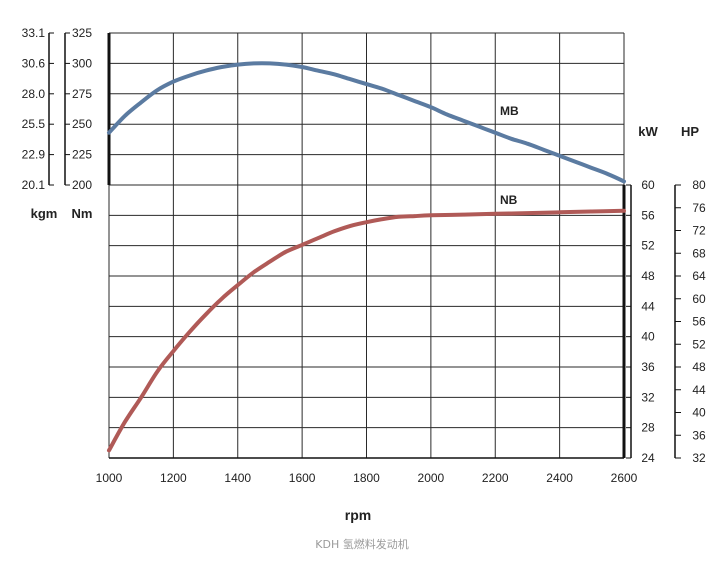  What do you see at coordinates (699, 322) in the screenshot?
I see `hp-tick-label: 56` at bounding box center [699, 322].